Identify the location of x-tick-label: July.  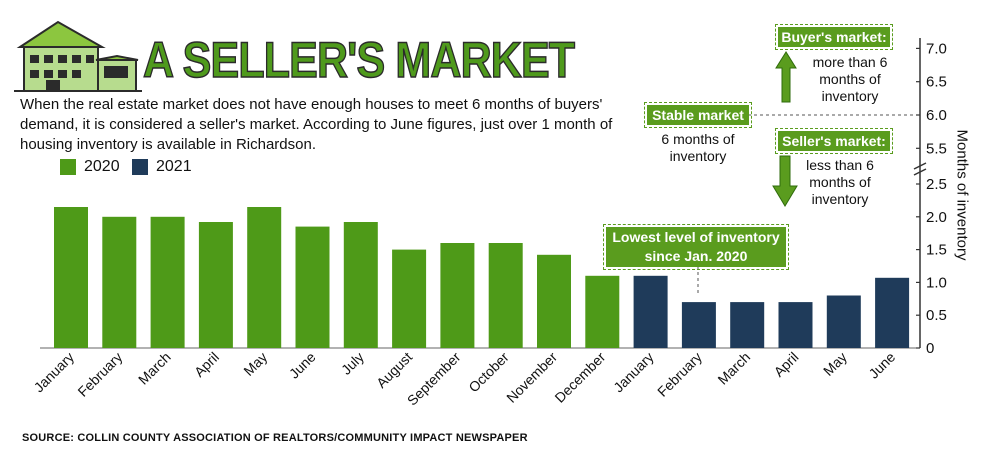
(352, 363).